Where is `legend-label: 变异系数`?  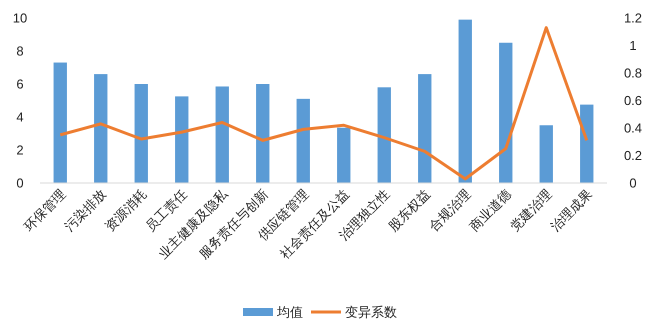 legend-label: 变异系数 is located at coordinates (371, 312).